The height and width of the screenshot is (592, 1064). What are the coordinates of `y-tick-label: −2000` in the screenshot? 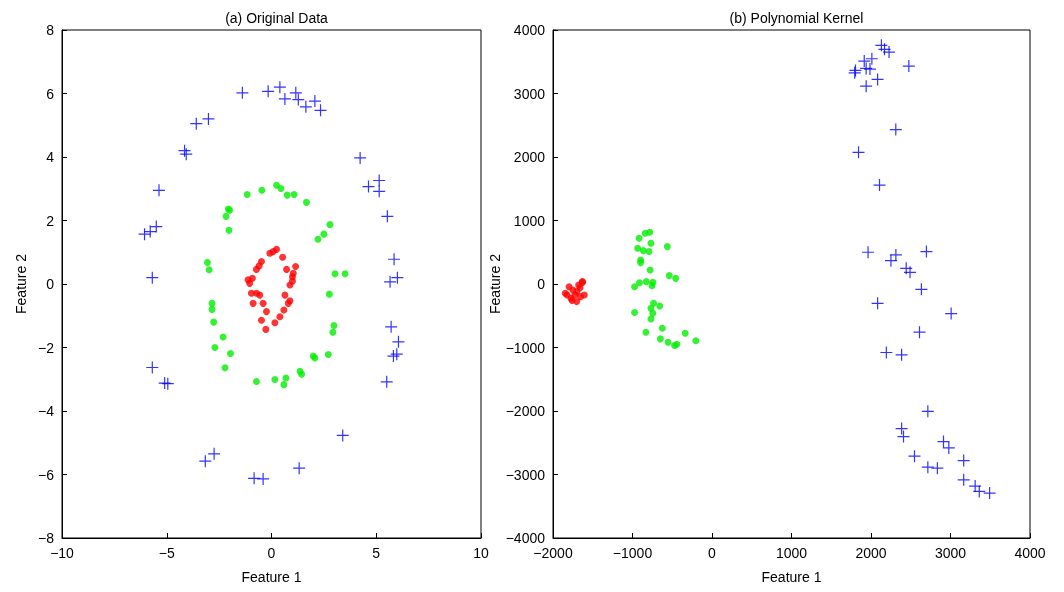 It's located at (525, 411).